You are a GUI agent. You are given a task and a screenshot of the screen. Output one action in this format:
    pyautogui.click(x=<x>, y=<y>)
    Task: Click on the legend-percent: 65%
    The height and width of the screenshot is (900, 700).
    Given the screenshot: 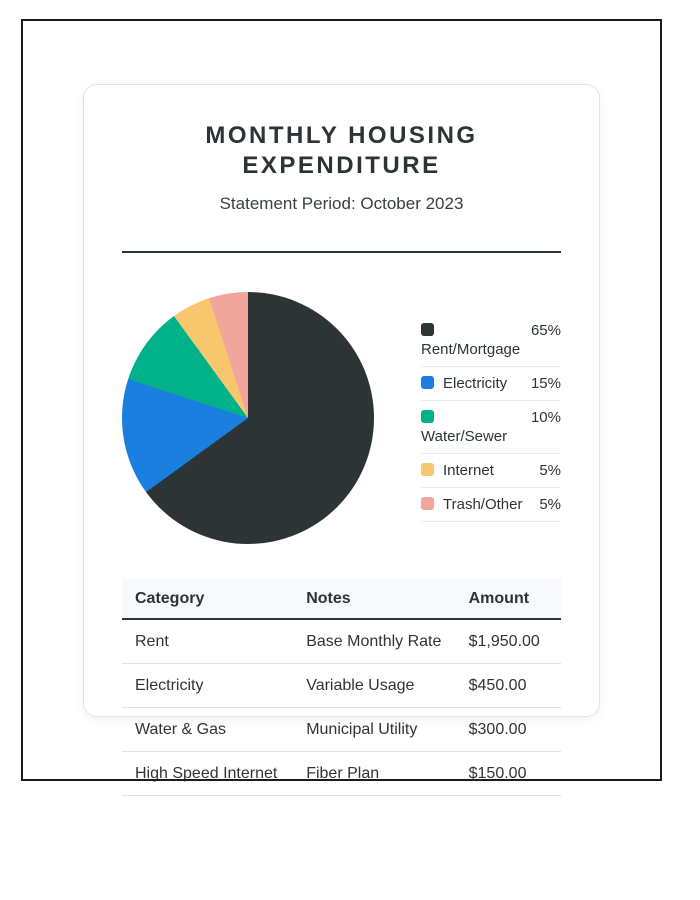 What is the action you would take?
    pyautogui.click(x=545, y=330)
    